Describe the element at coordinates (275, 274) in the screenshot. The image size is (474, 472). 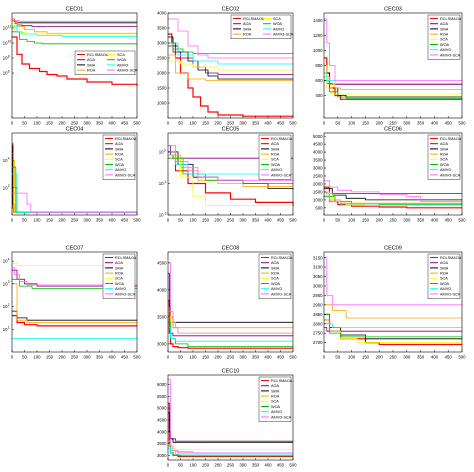
I see `legend-entry: ROA` at that location.